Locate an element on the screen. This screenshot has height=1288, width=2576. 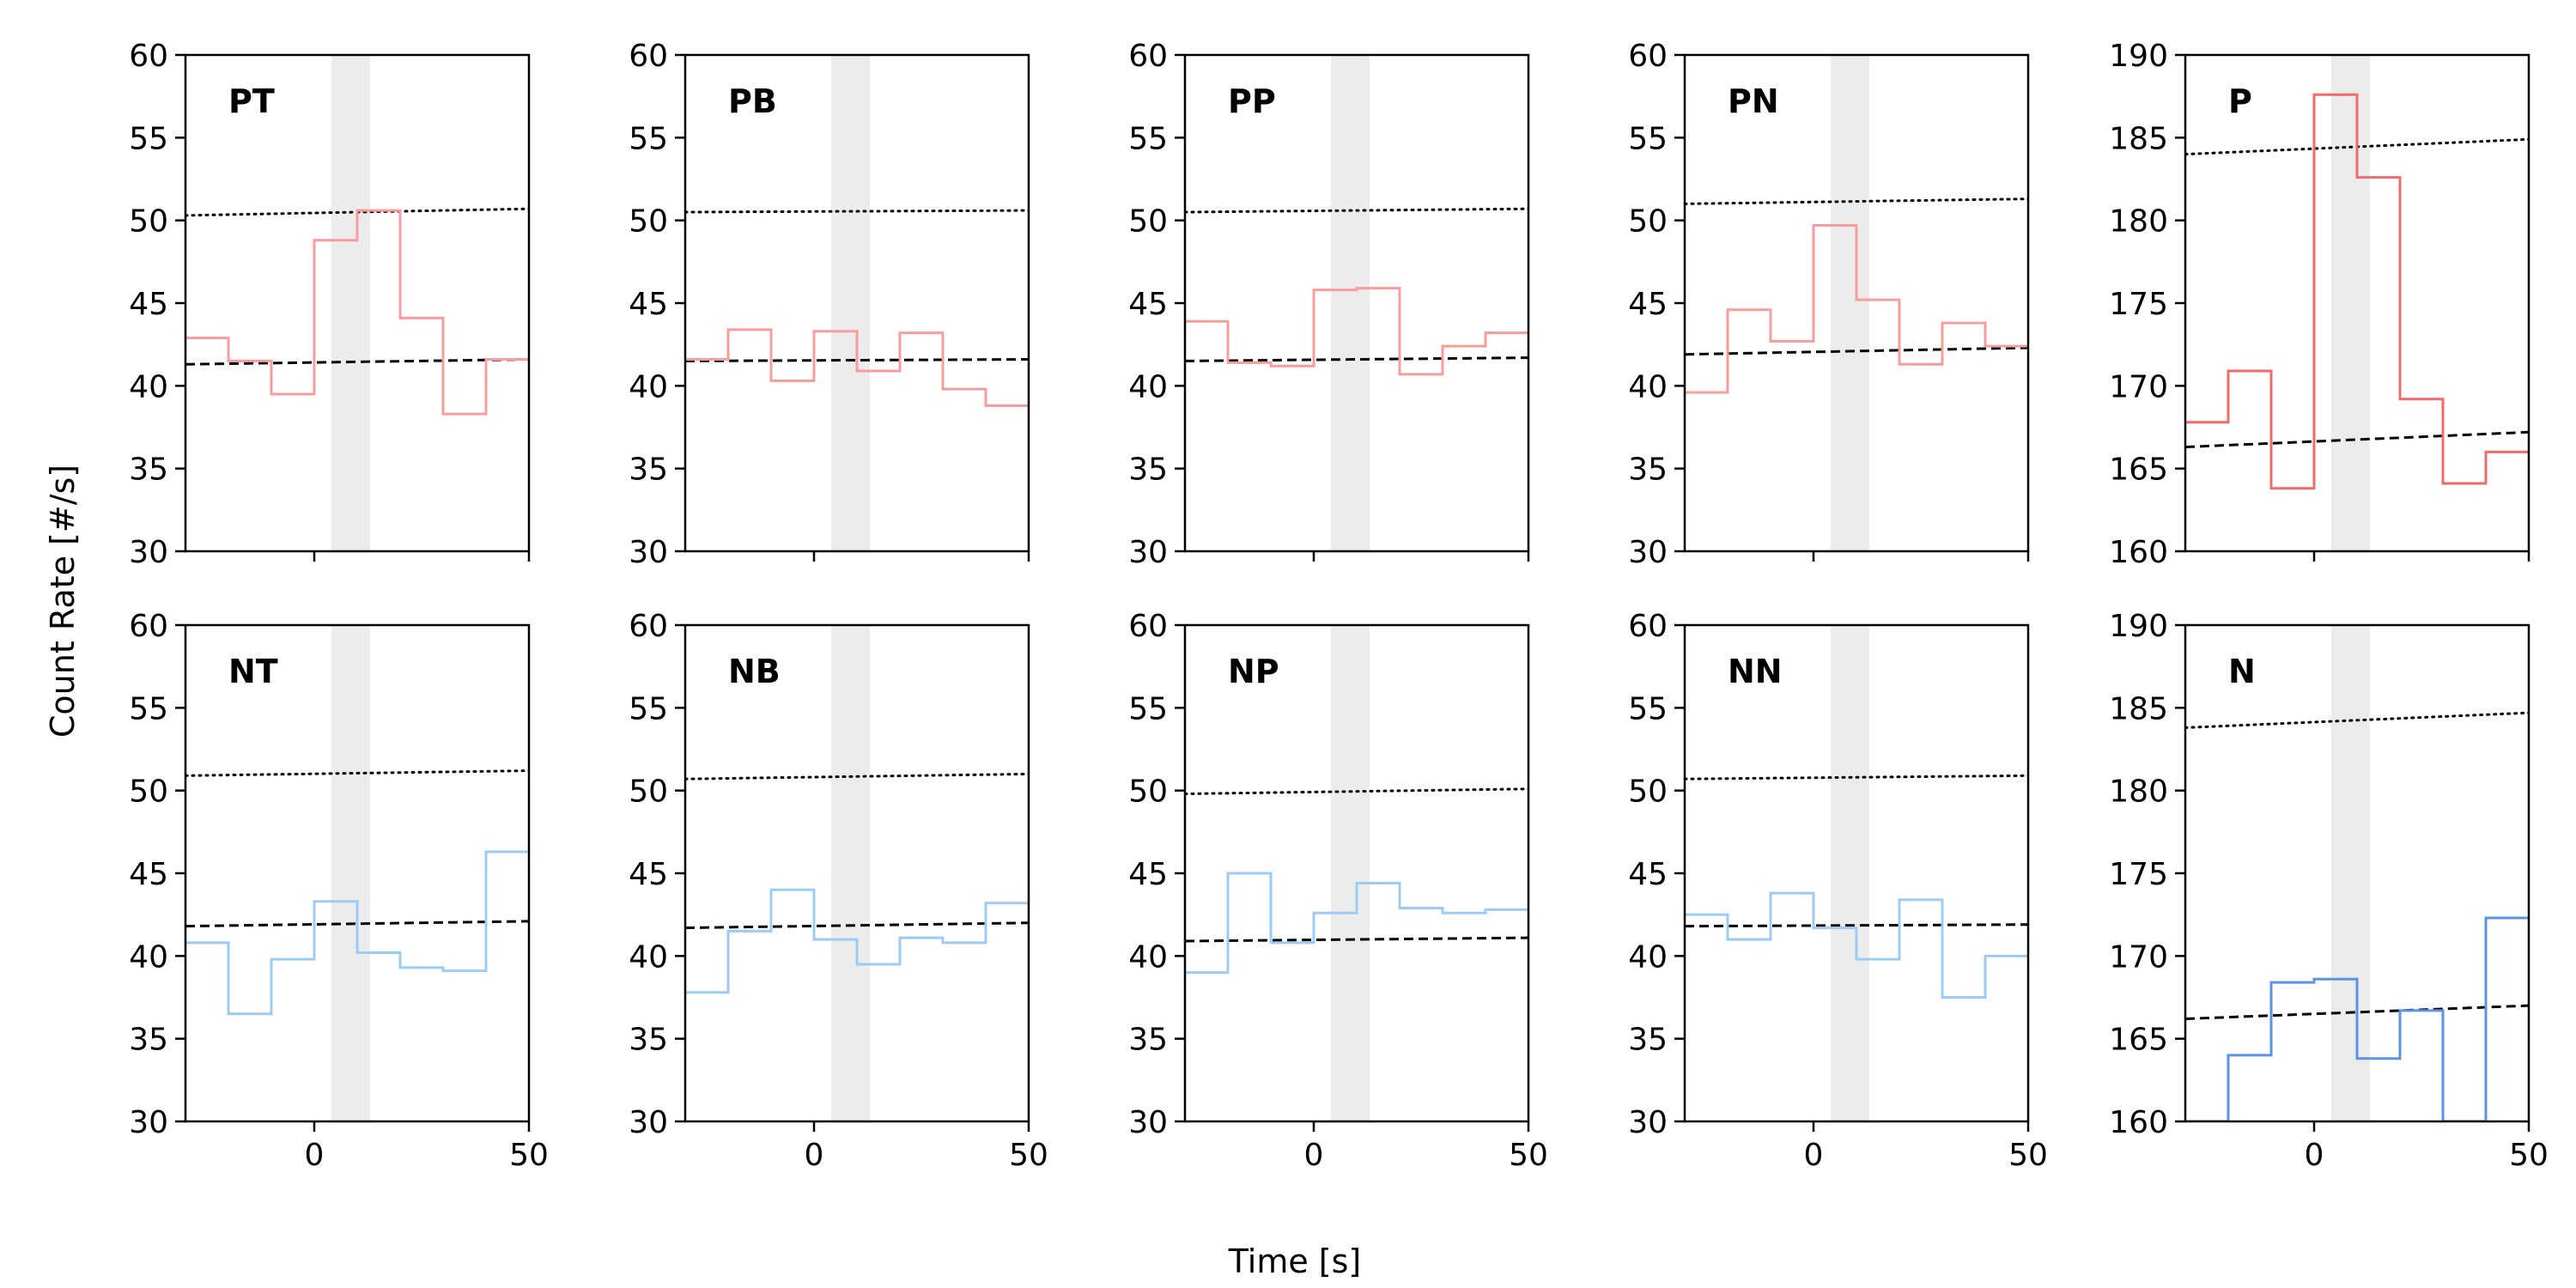
y-axis-label: Count Rate [#/s] is located at coordinates (63, 601).